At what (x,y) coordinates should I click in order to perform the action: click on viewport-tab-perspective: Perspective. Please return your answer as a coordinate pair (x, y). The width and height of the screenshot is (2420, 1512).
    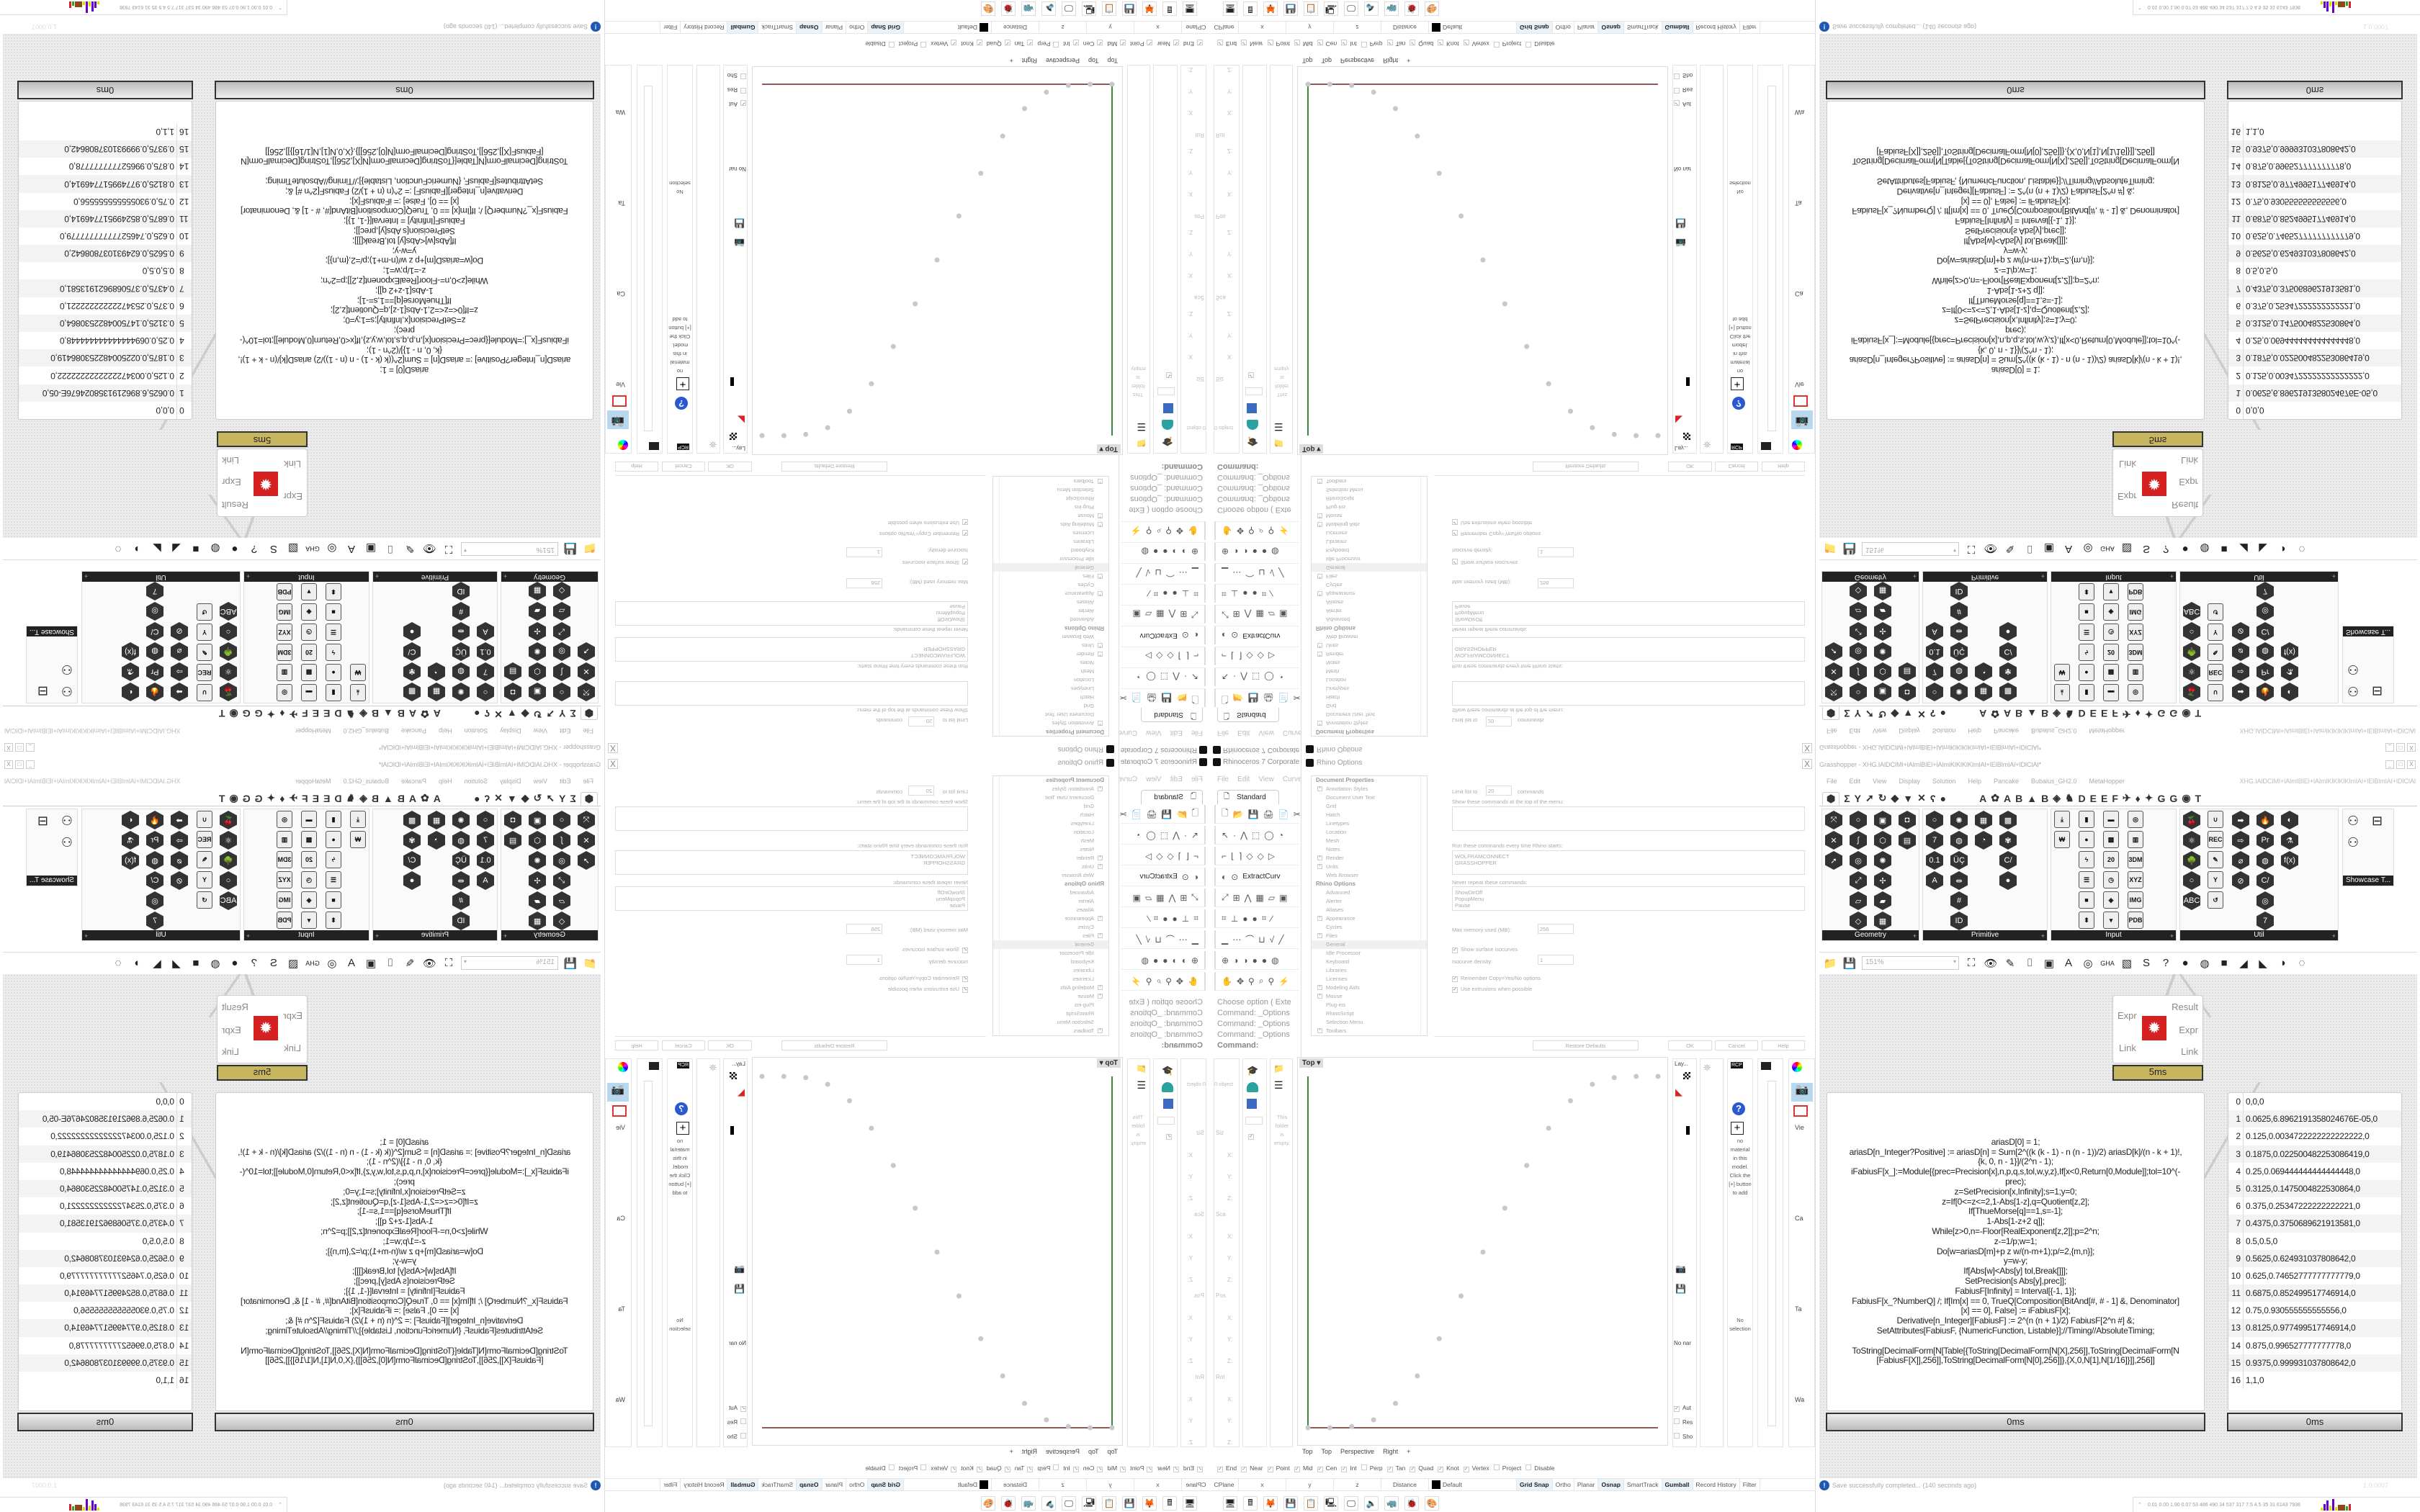
    Looking at the image, I should click on (1062, 60).